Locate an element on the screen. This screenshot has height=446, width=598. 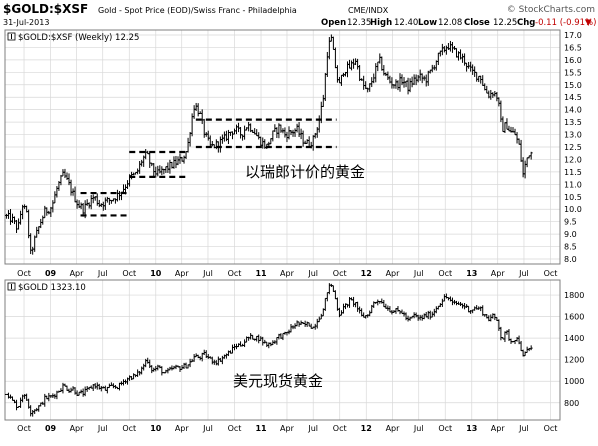
series-legend: $GOLD:$XSF (Weekly) 12.25 is located at coordinates (73, 37).